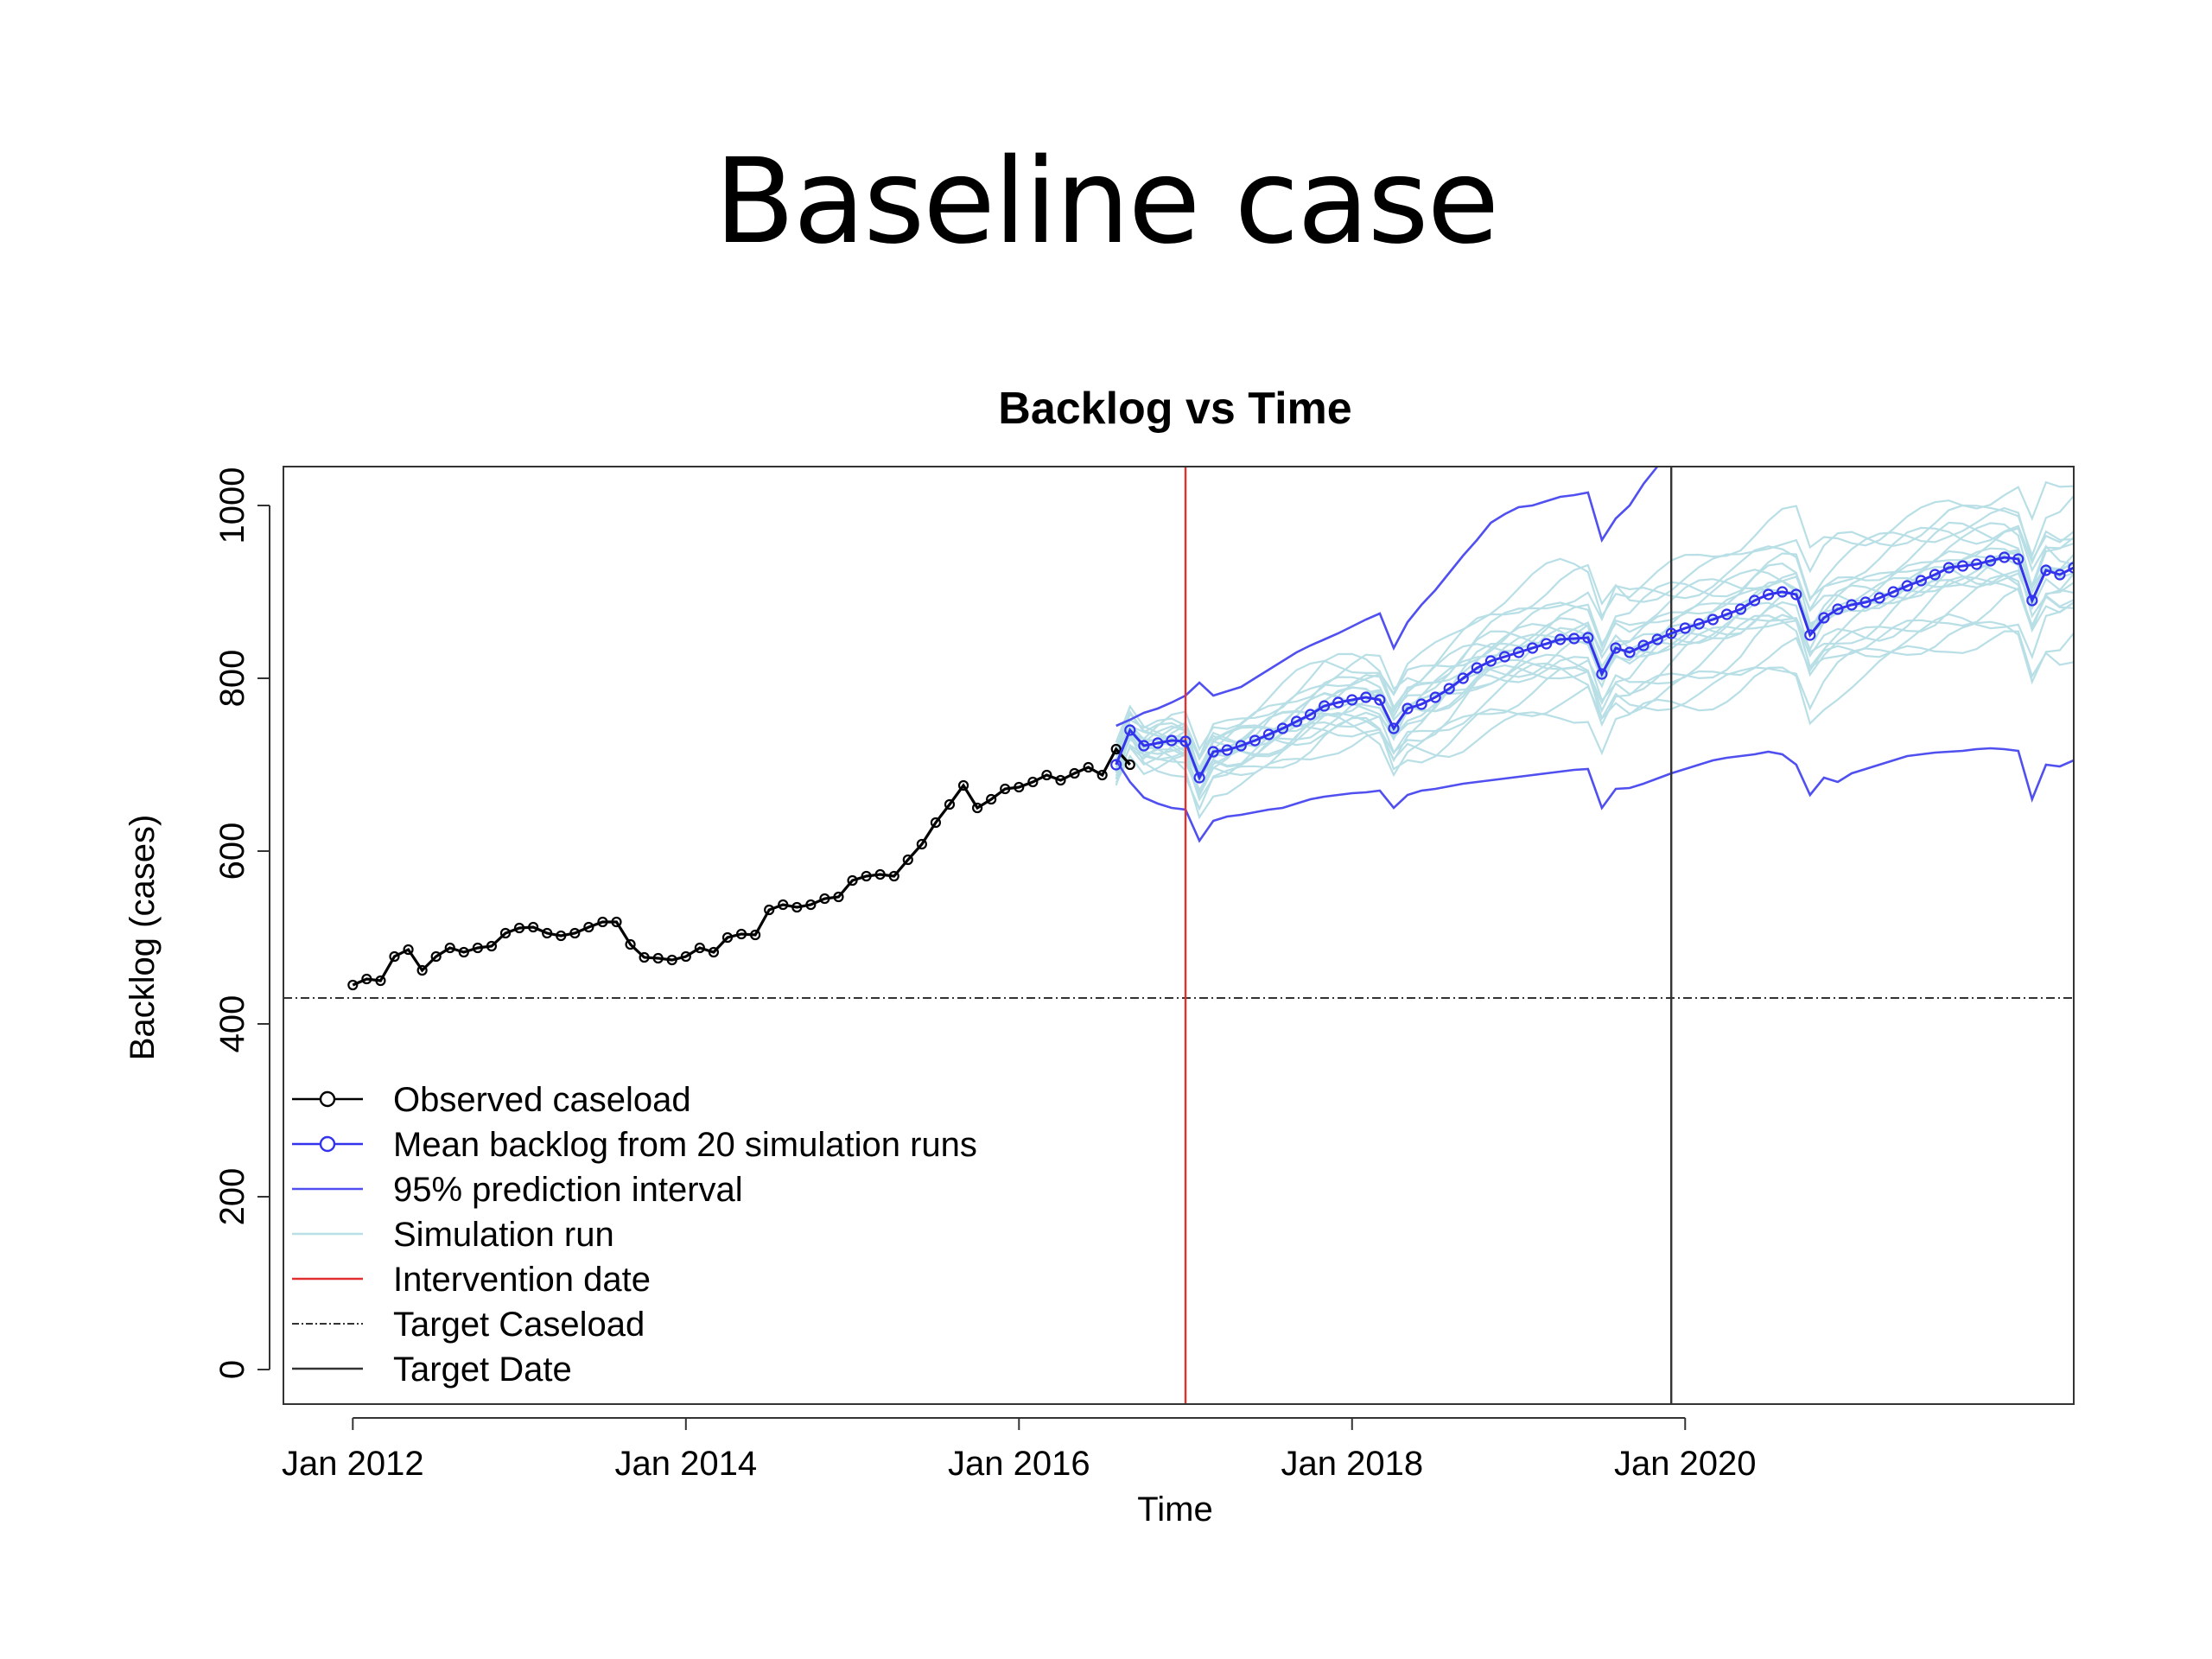 This screenshot has height=1659, width=2212. What do you see at coordinates (1019, 1464) in the screenshot?
I see `x-tick-label: Jan 2016` at bounding box center [1019, 1464].